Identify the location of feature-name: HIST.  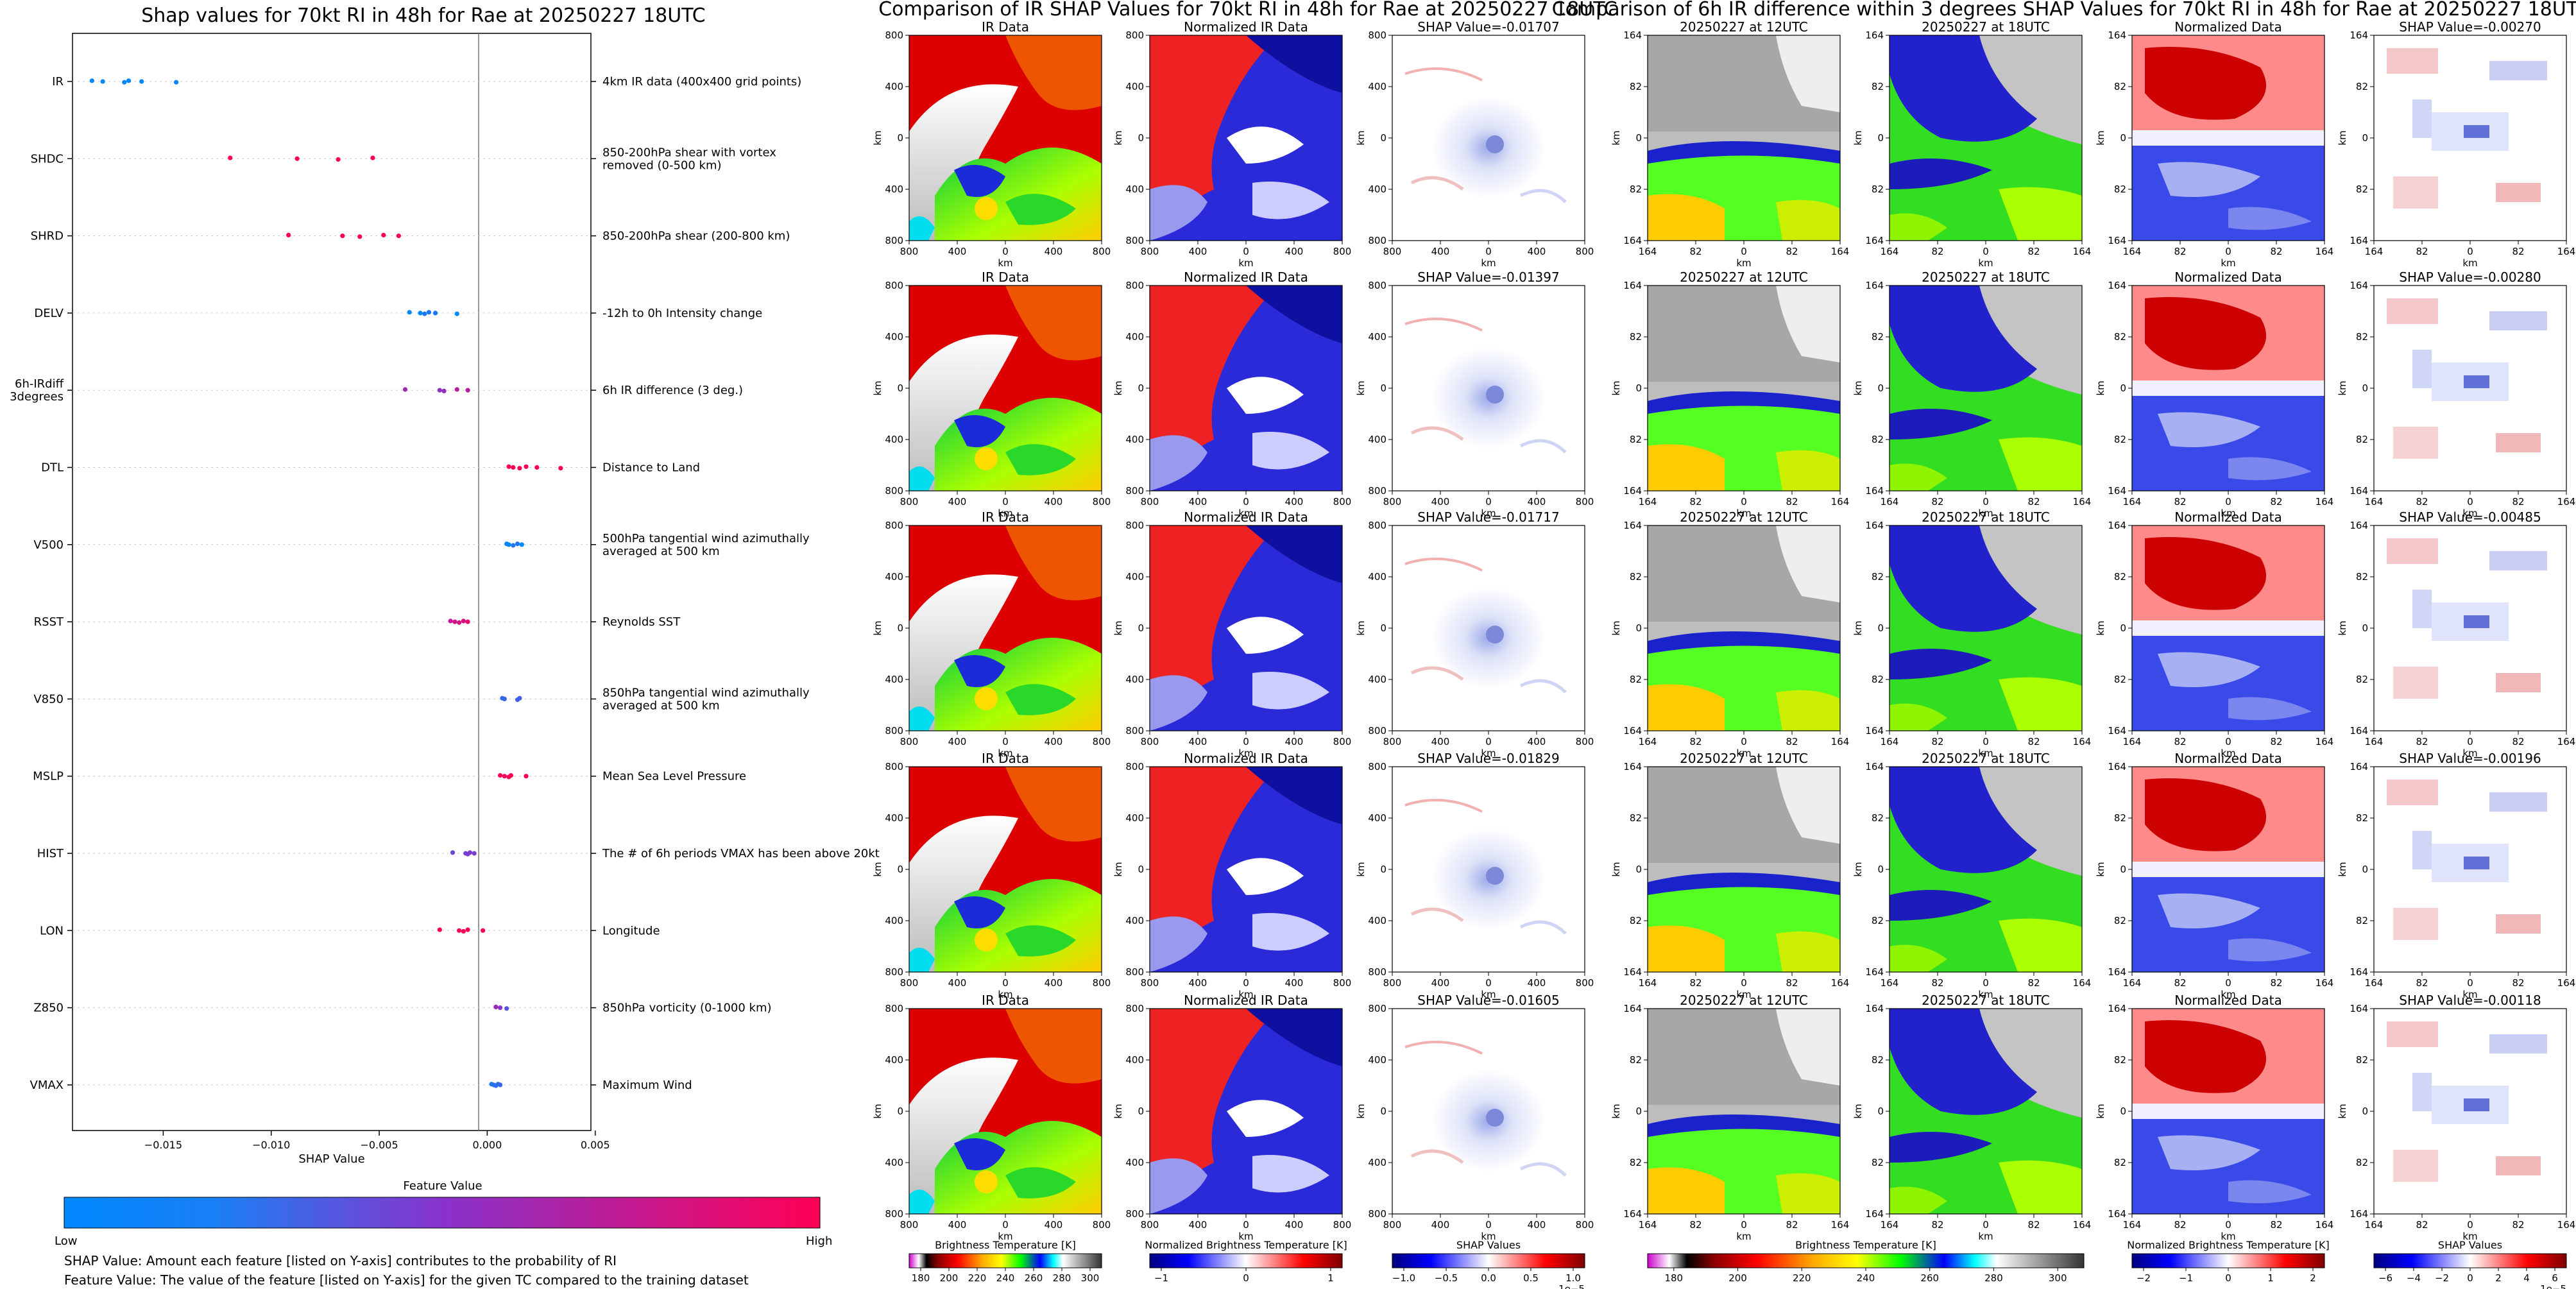
(50, 853).